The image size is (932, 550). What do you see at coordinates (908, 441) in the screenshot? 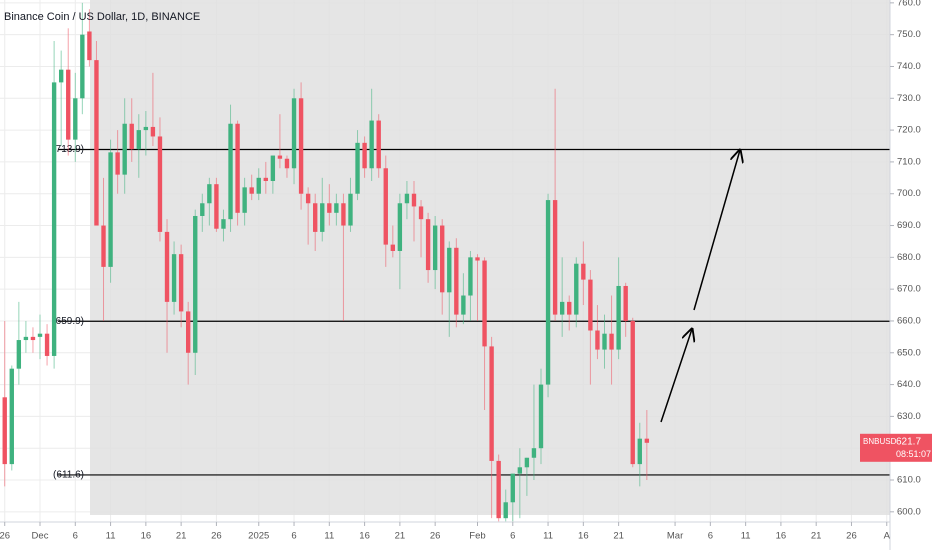
I see `last-price-label: 621.7` at bounding box center [908, 441].